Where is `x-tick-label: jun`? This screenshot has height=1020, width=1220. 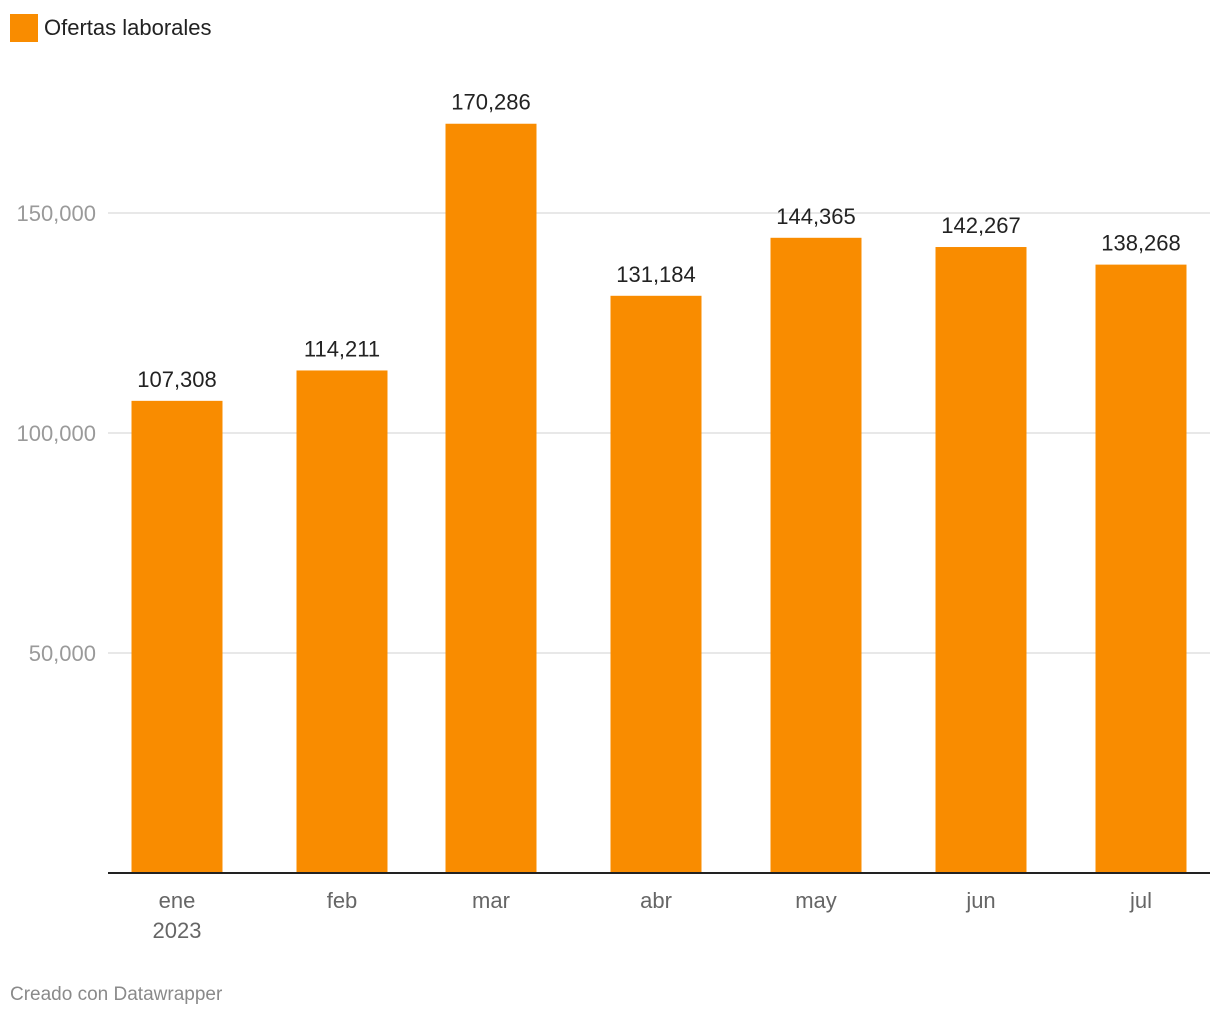 x-tick-label: jun is located at coordinates (980, 900).